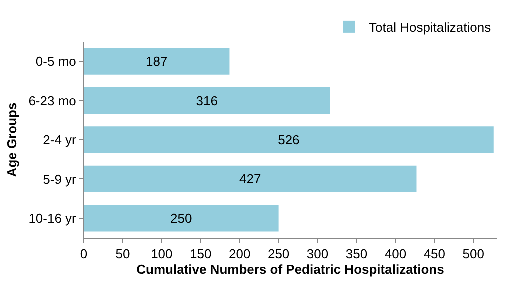 The width and height of the screenshot is (517, 288). I want to click on y-tick-label: 6-23 mo, so click(52, 100).